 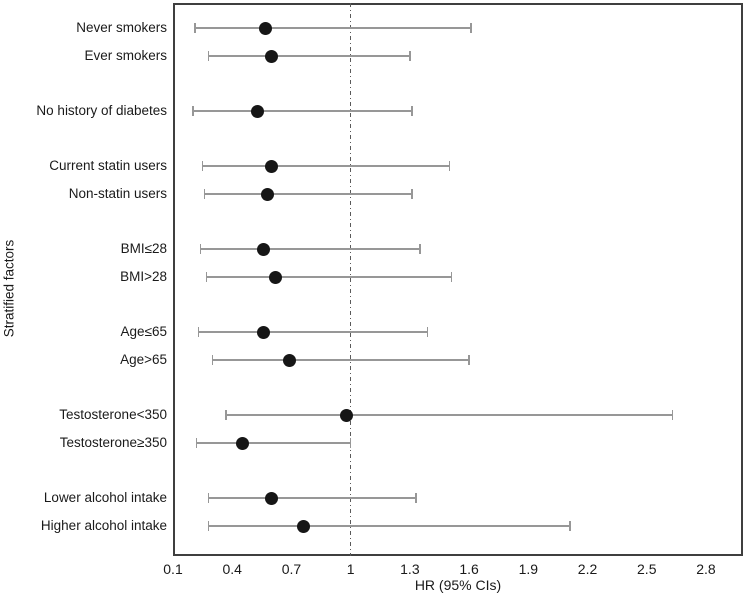 I want to click on row-label: BMI>28, so click(x=143, y=276).